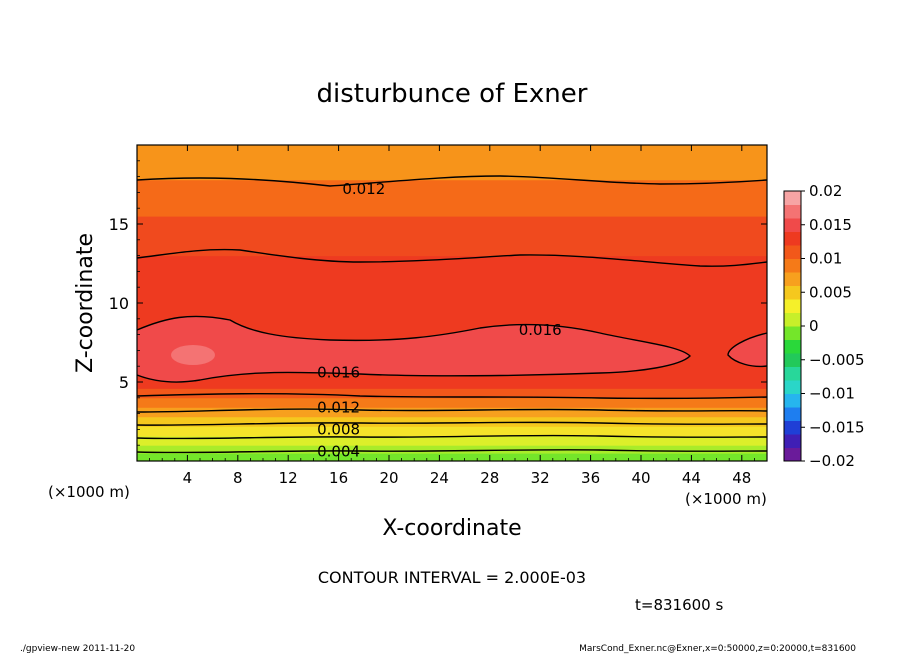 This screenshot has width=904, height=654. I want to click on contour-label: 0.008, so click(338, 429).